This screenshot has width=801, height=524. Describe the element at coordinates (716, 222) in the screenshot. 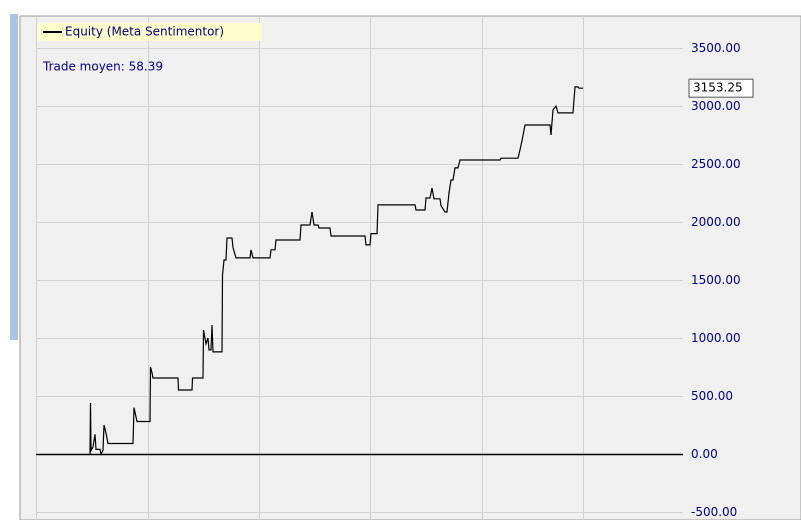

I see `y-tick-label: 2000.00` at that location.